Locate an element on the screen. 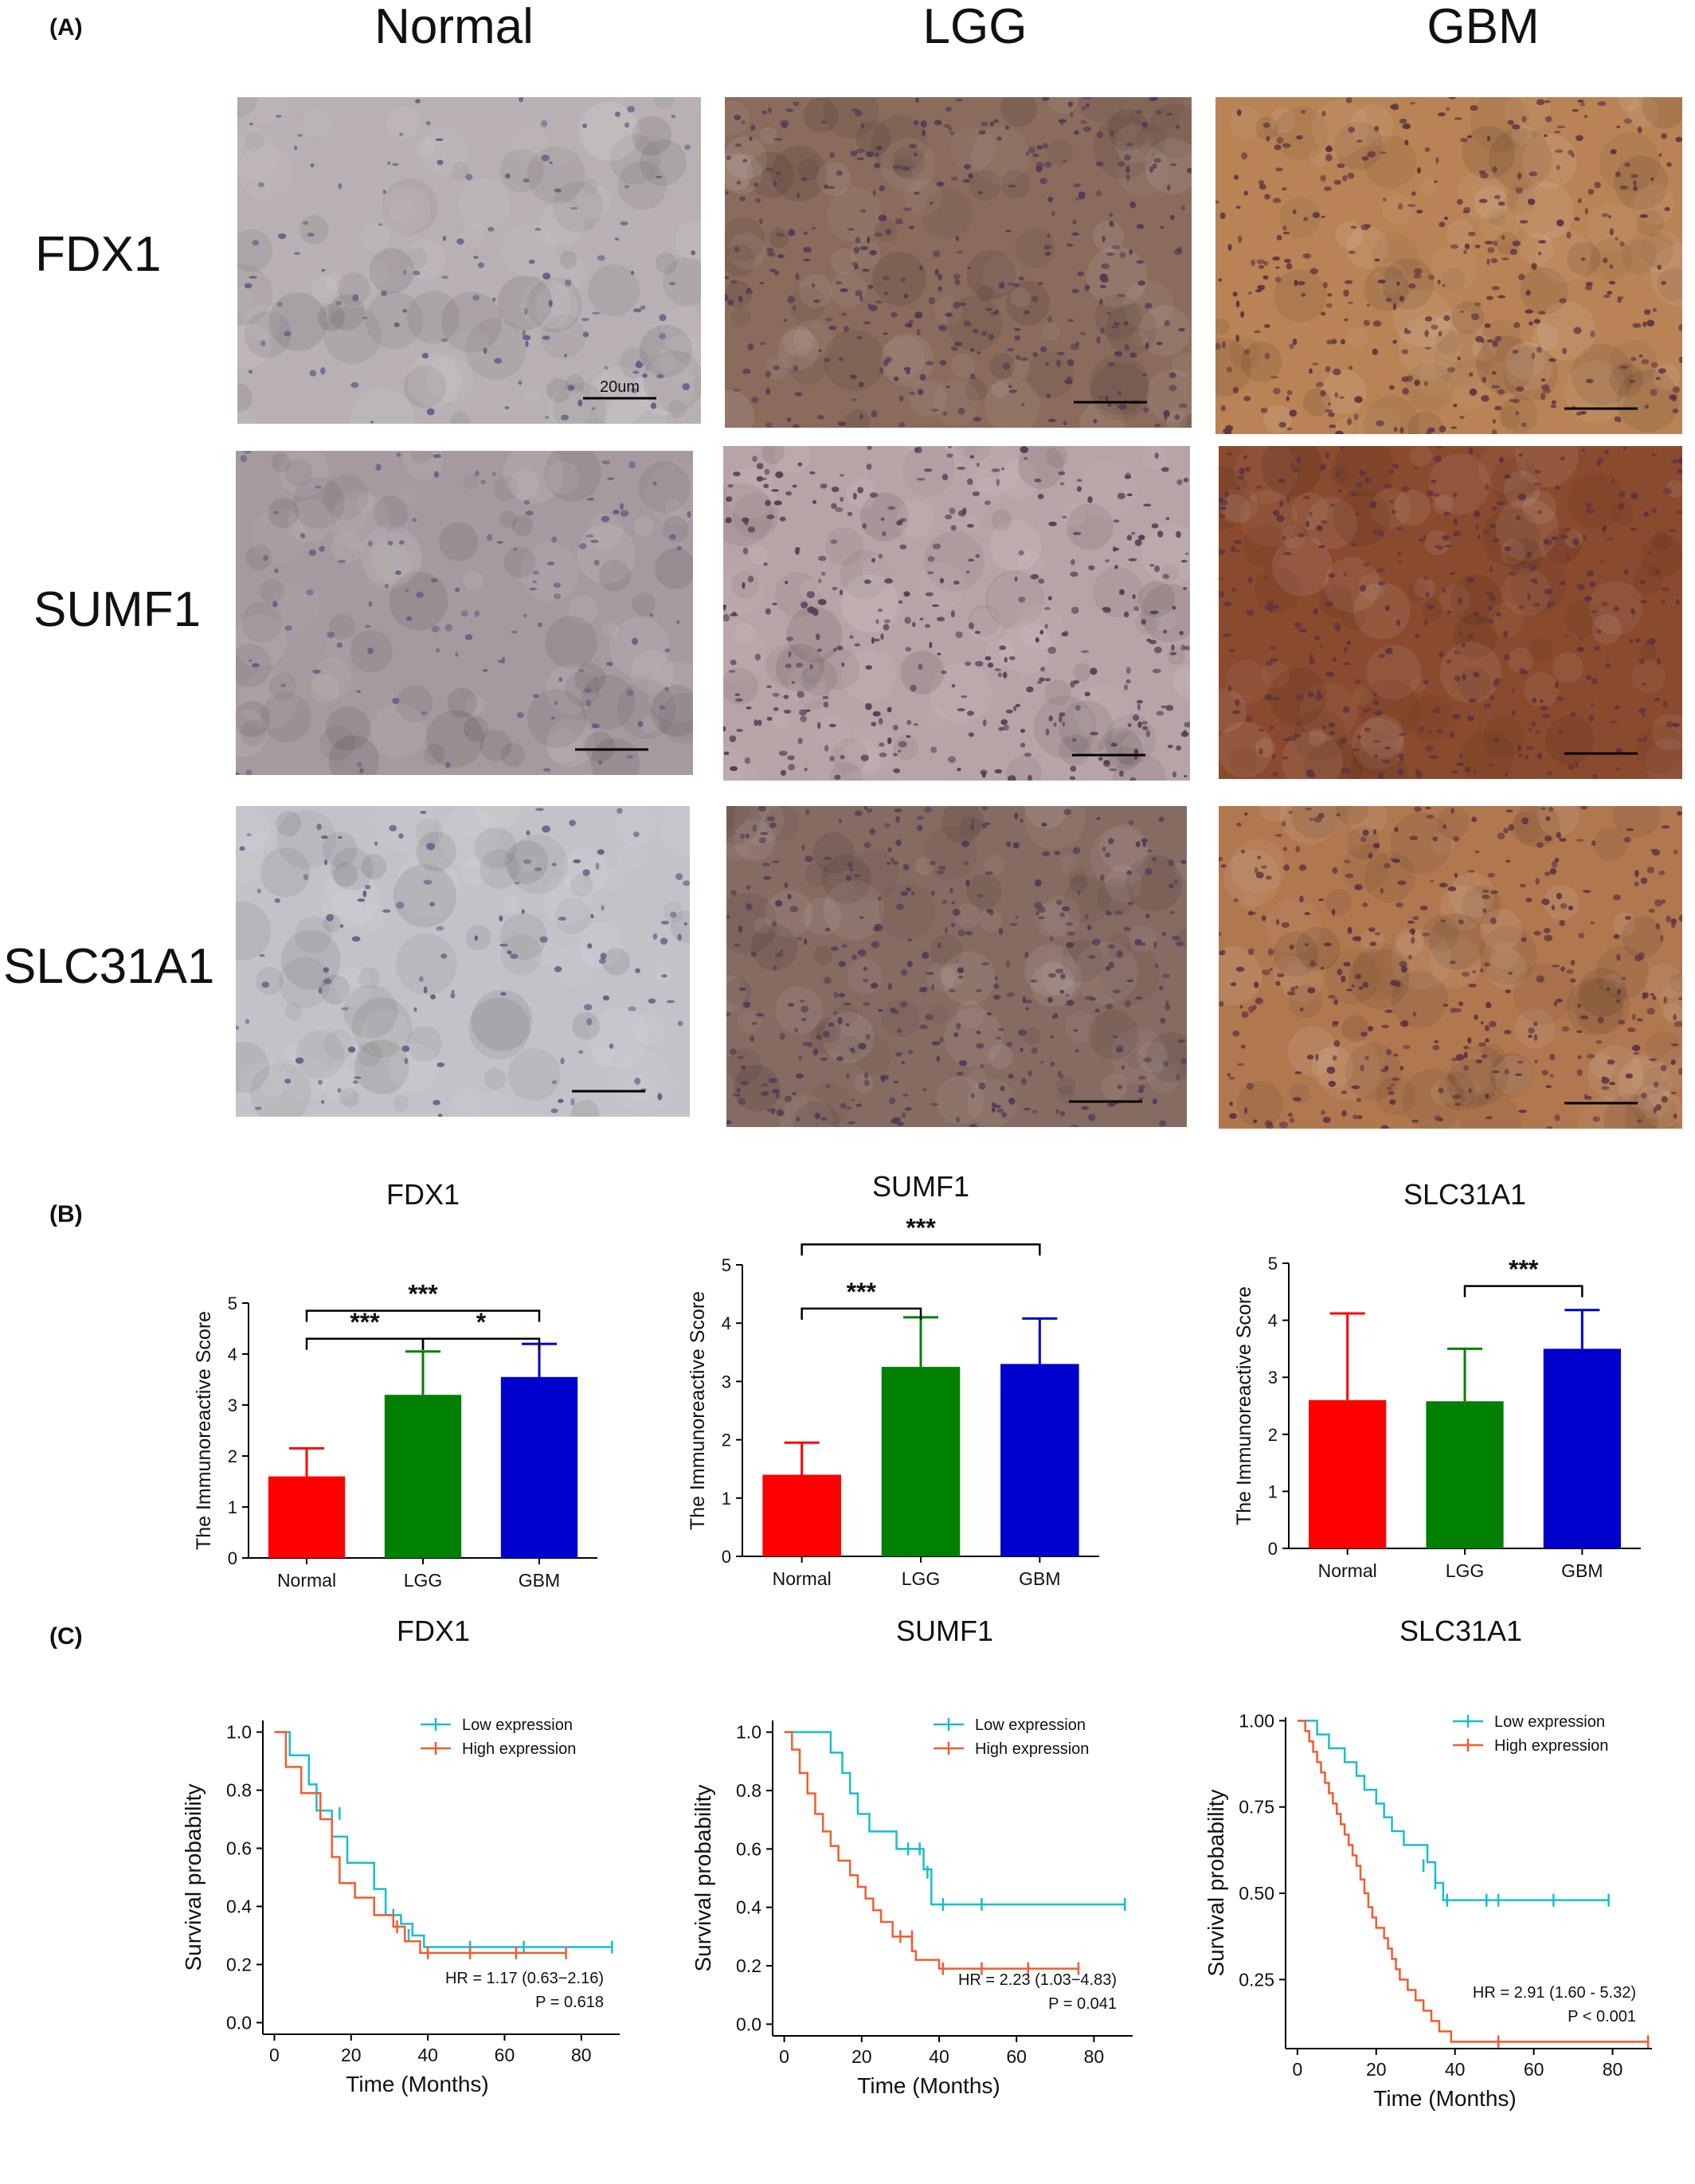  micrograph-sumf1-gbm is located at coordinates (1450, 612).